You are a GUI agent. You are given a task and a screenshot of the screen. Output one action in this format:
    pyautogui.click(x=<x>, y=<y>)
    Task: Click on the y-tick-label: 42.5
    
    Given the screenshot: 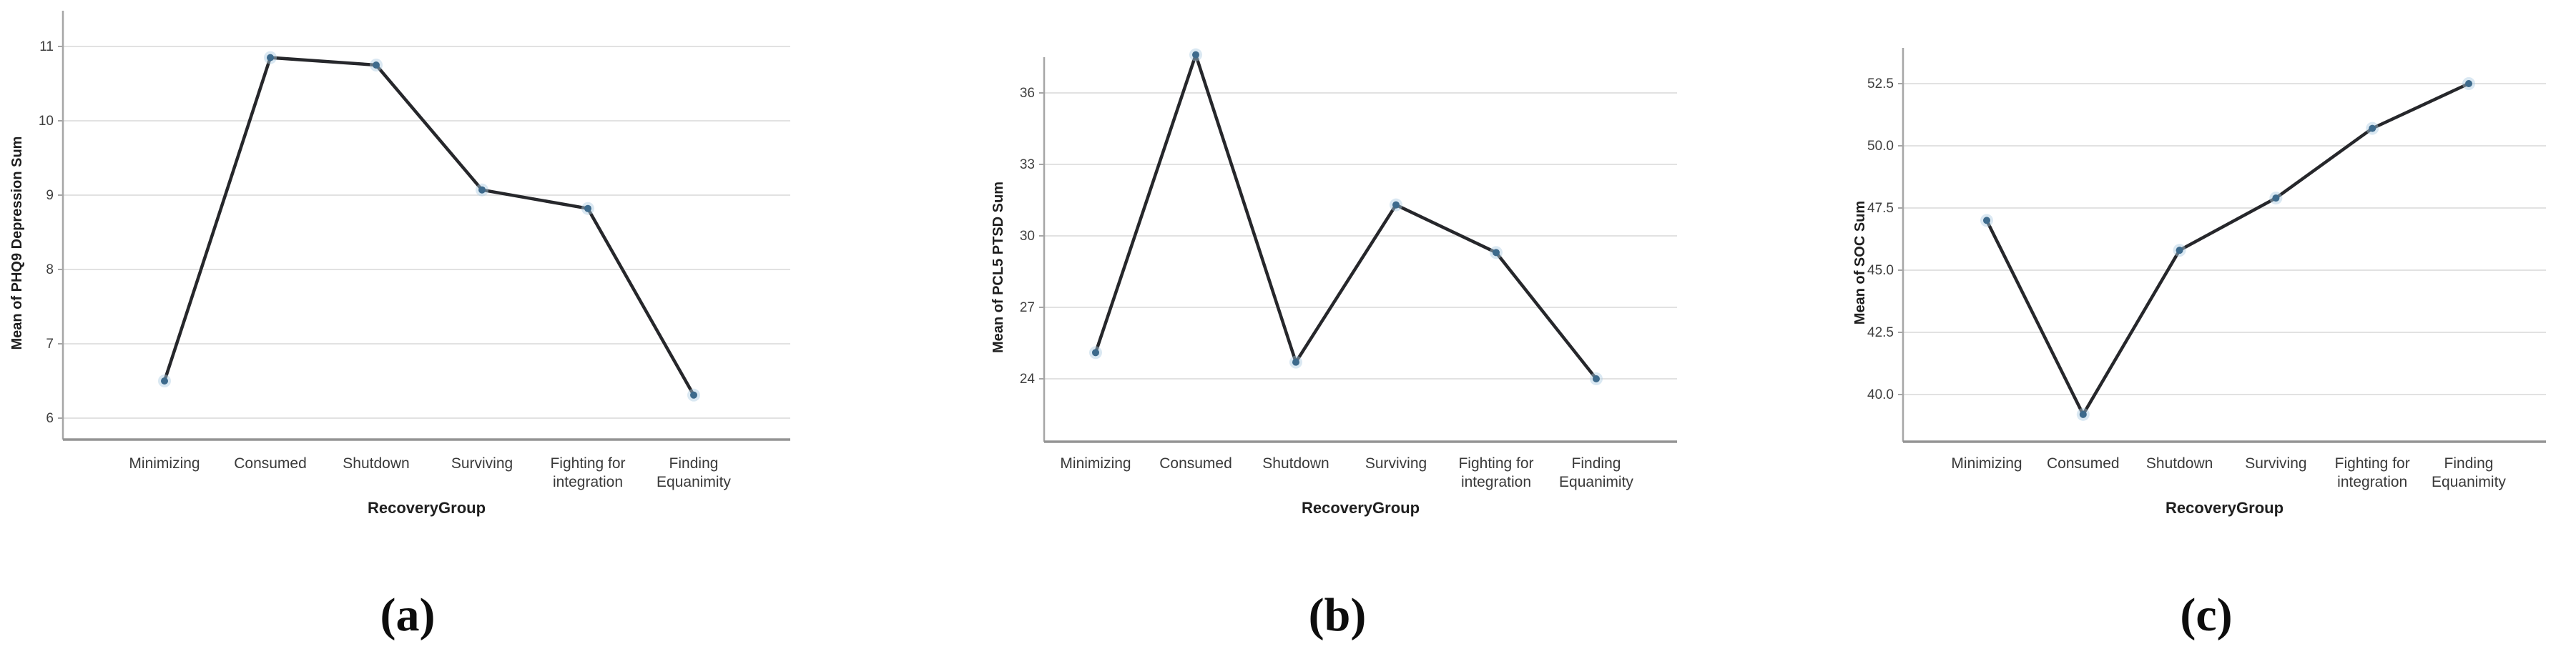 What is the action you would take?
    pyautogui.click(x=1880, y=332)
    